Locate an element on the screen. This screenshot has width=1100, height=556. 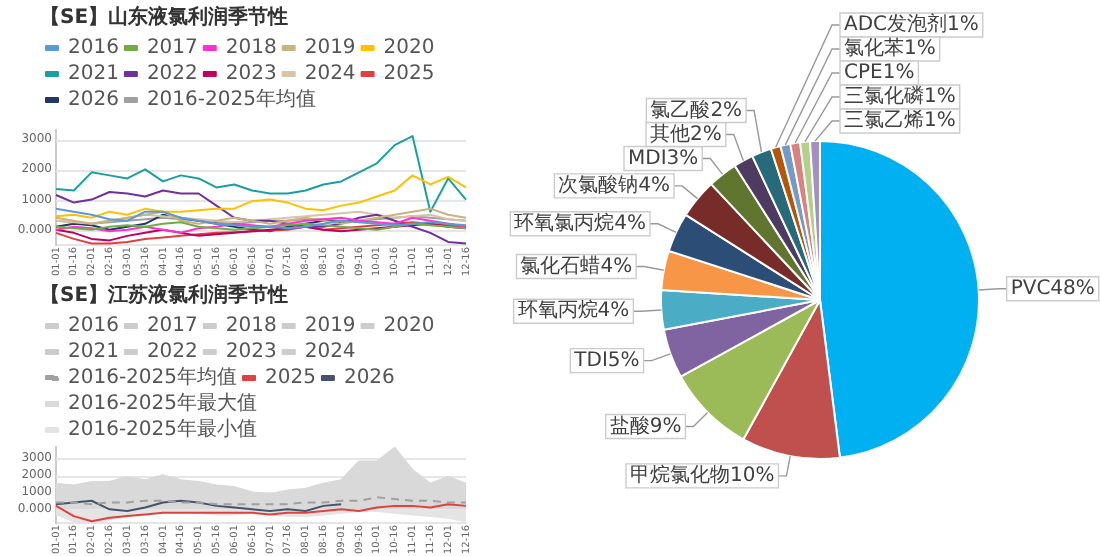
slice-label: 环氧丙烷4% is located at coordinates (573, 310).